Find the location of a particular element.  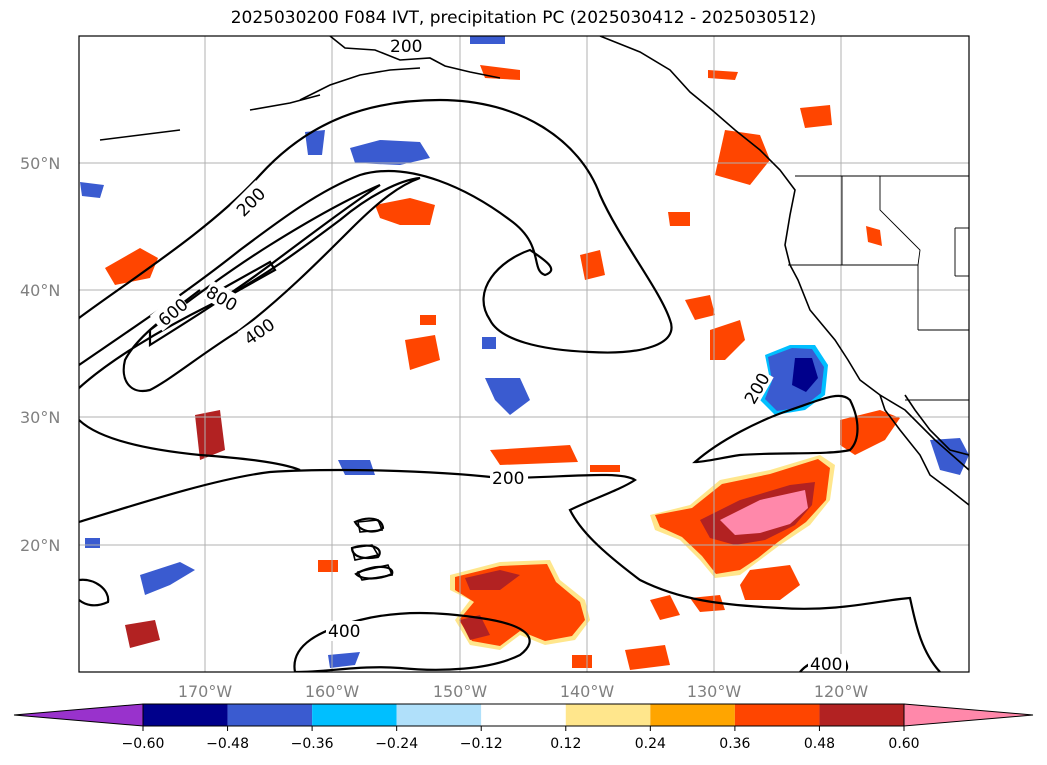

colorbar-extend-high is located at coordinates (968, 715).